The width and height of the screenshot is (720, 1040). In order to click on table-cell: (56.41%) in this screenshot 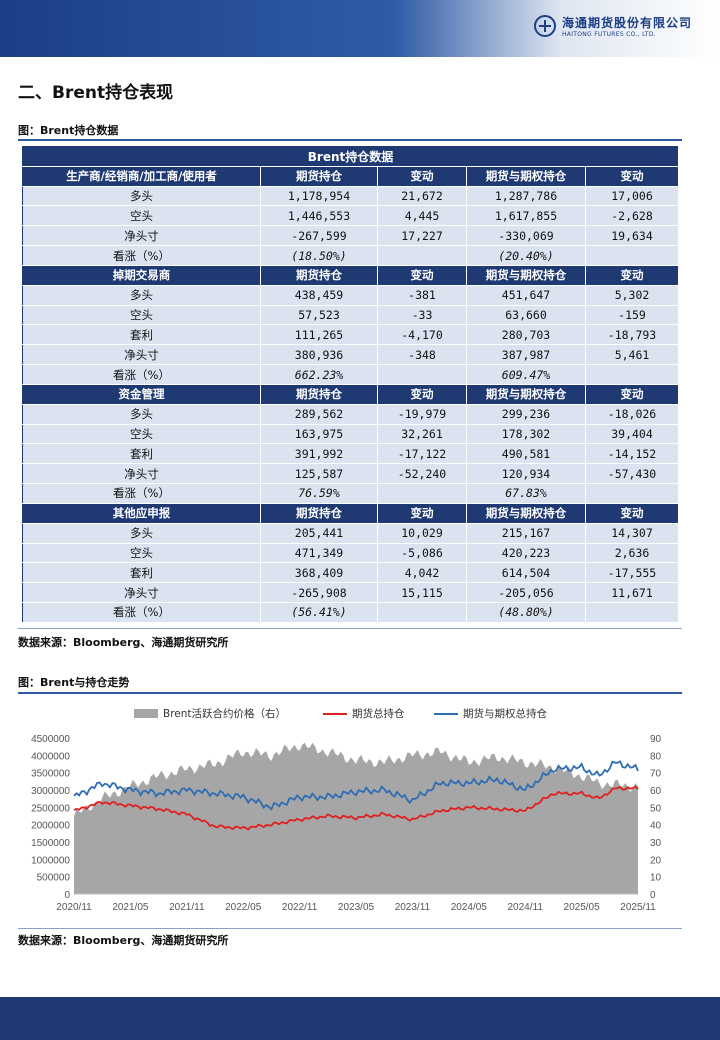, I will do `click(319, 612)`.